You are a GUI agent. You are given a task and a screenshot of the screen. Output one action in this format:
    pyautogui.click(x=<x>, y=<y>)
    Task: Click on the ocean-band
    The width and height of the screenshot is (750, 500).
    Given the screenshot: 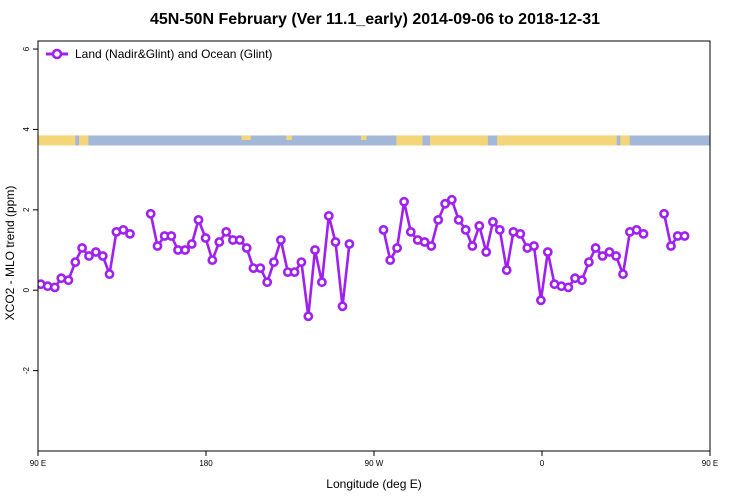 What is the action you would take?
    pyautogui.click(x=374, y=140)
    